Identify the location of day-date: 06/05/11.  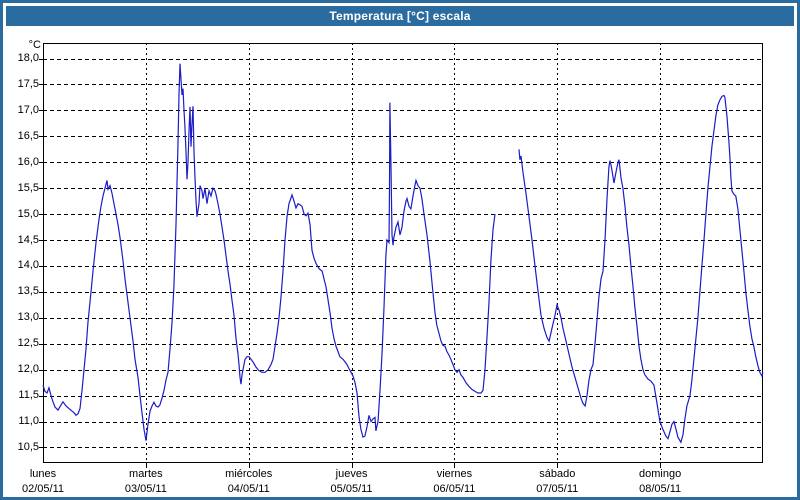
(454, 489).